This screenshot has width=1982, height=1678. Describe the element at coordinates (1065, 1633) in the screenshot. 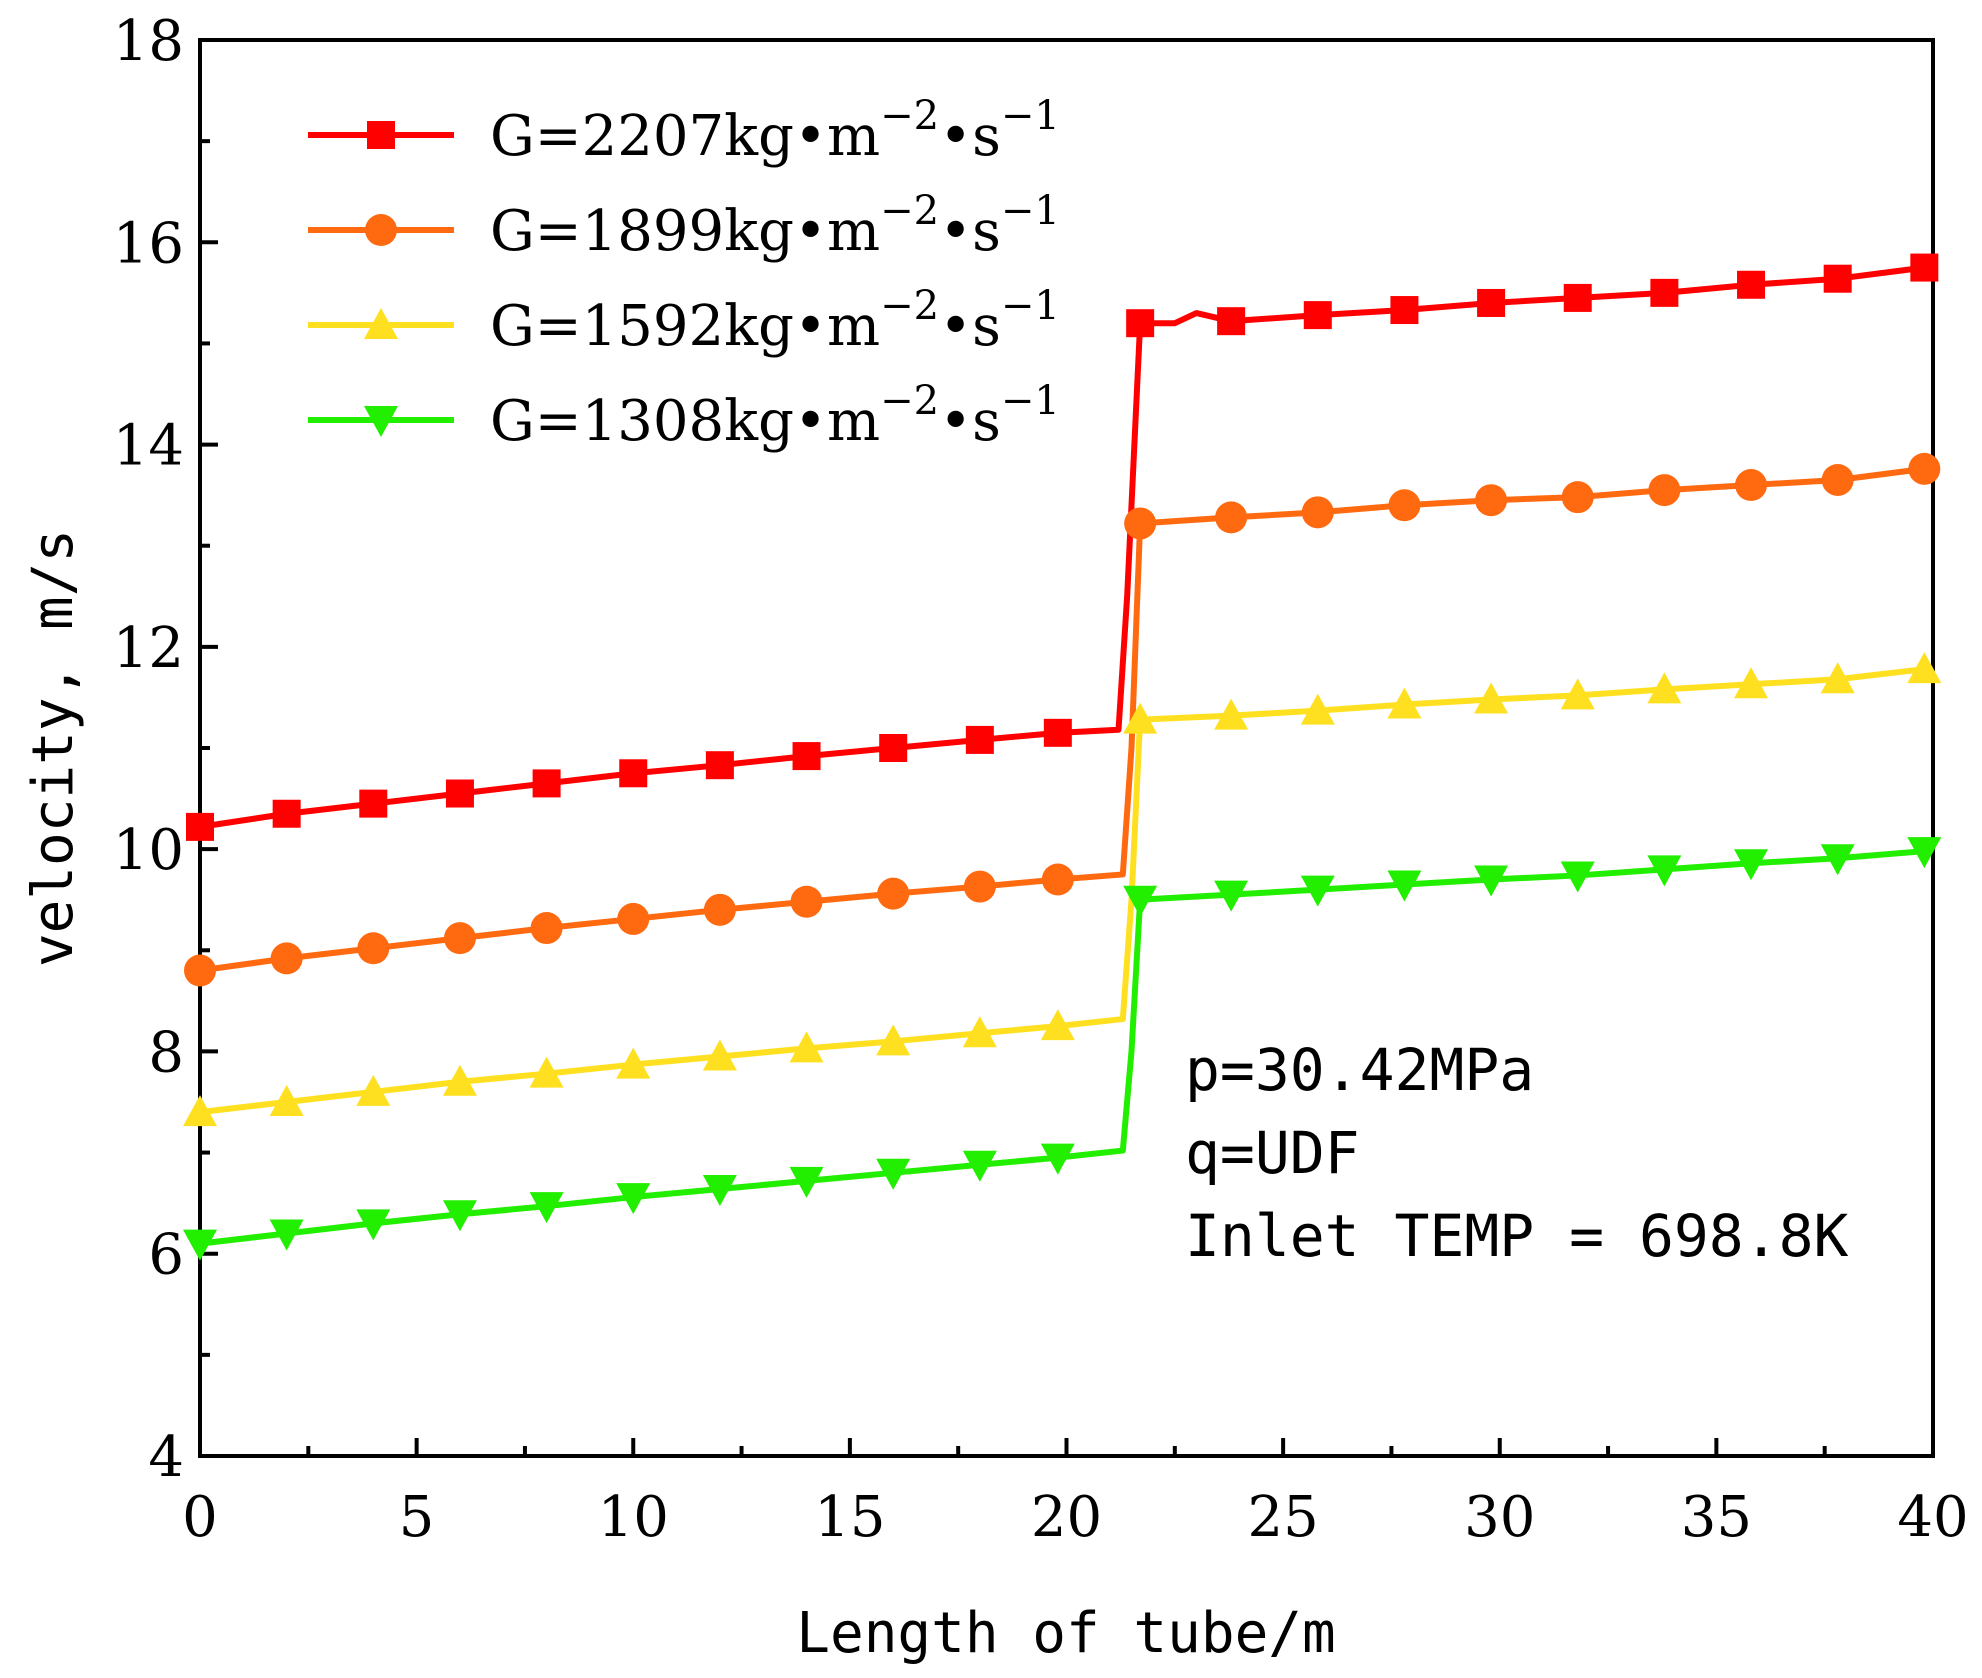

I see `x-axis-title: Length of tube/m` at that location.